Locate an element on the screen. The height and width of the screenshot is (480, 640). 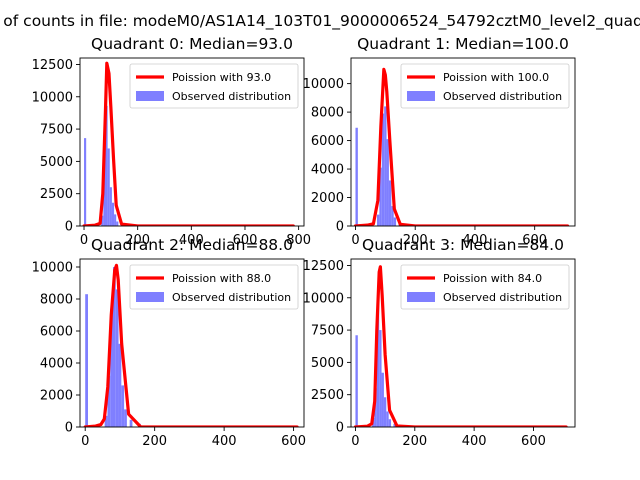
x-tick-label: 800 is located at coordinates (298, 240).